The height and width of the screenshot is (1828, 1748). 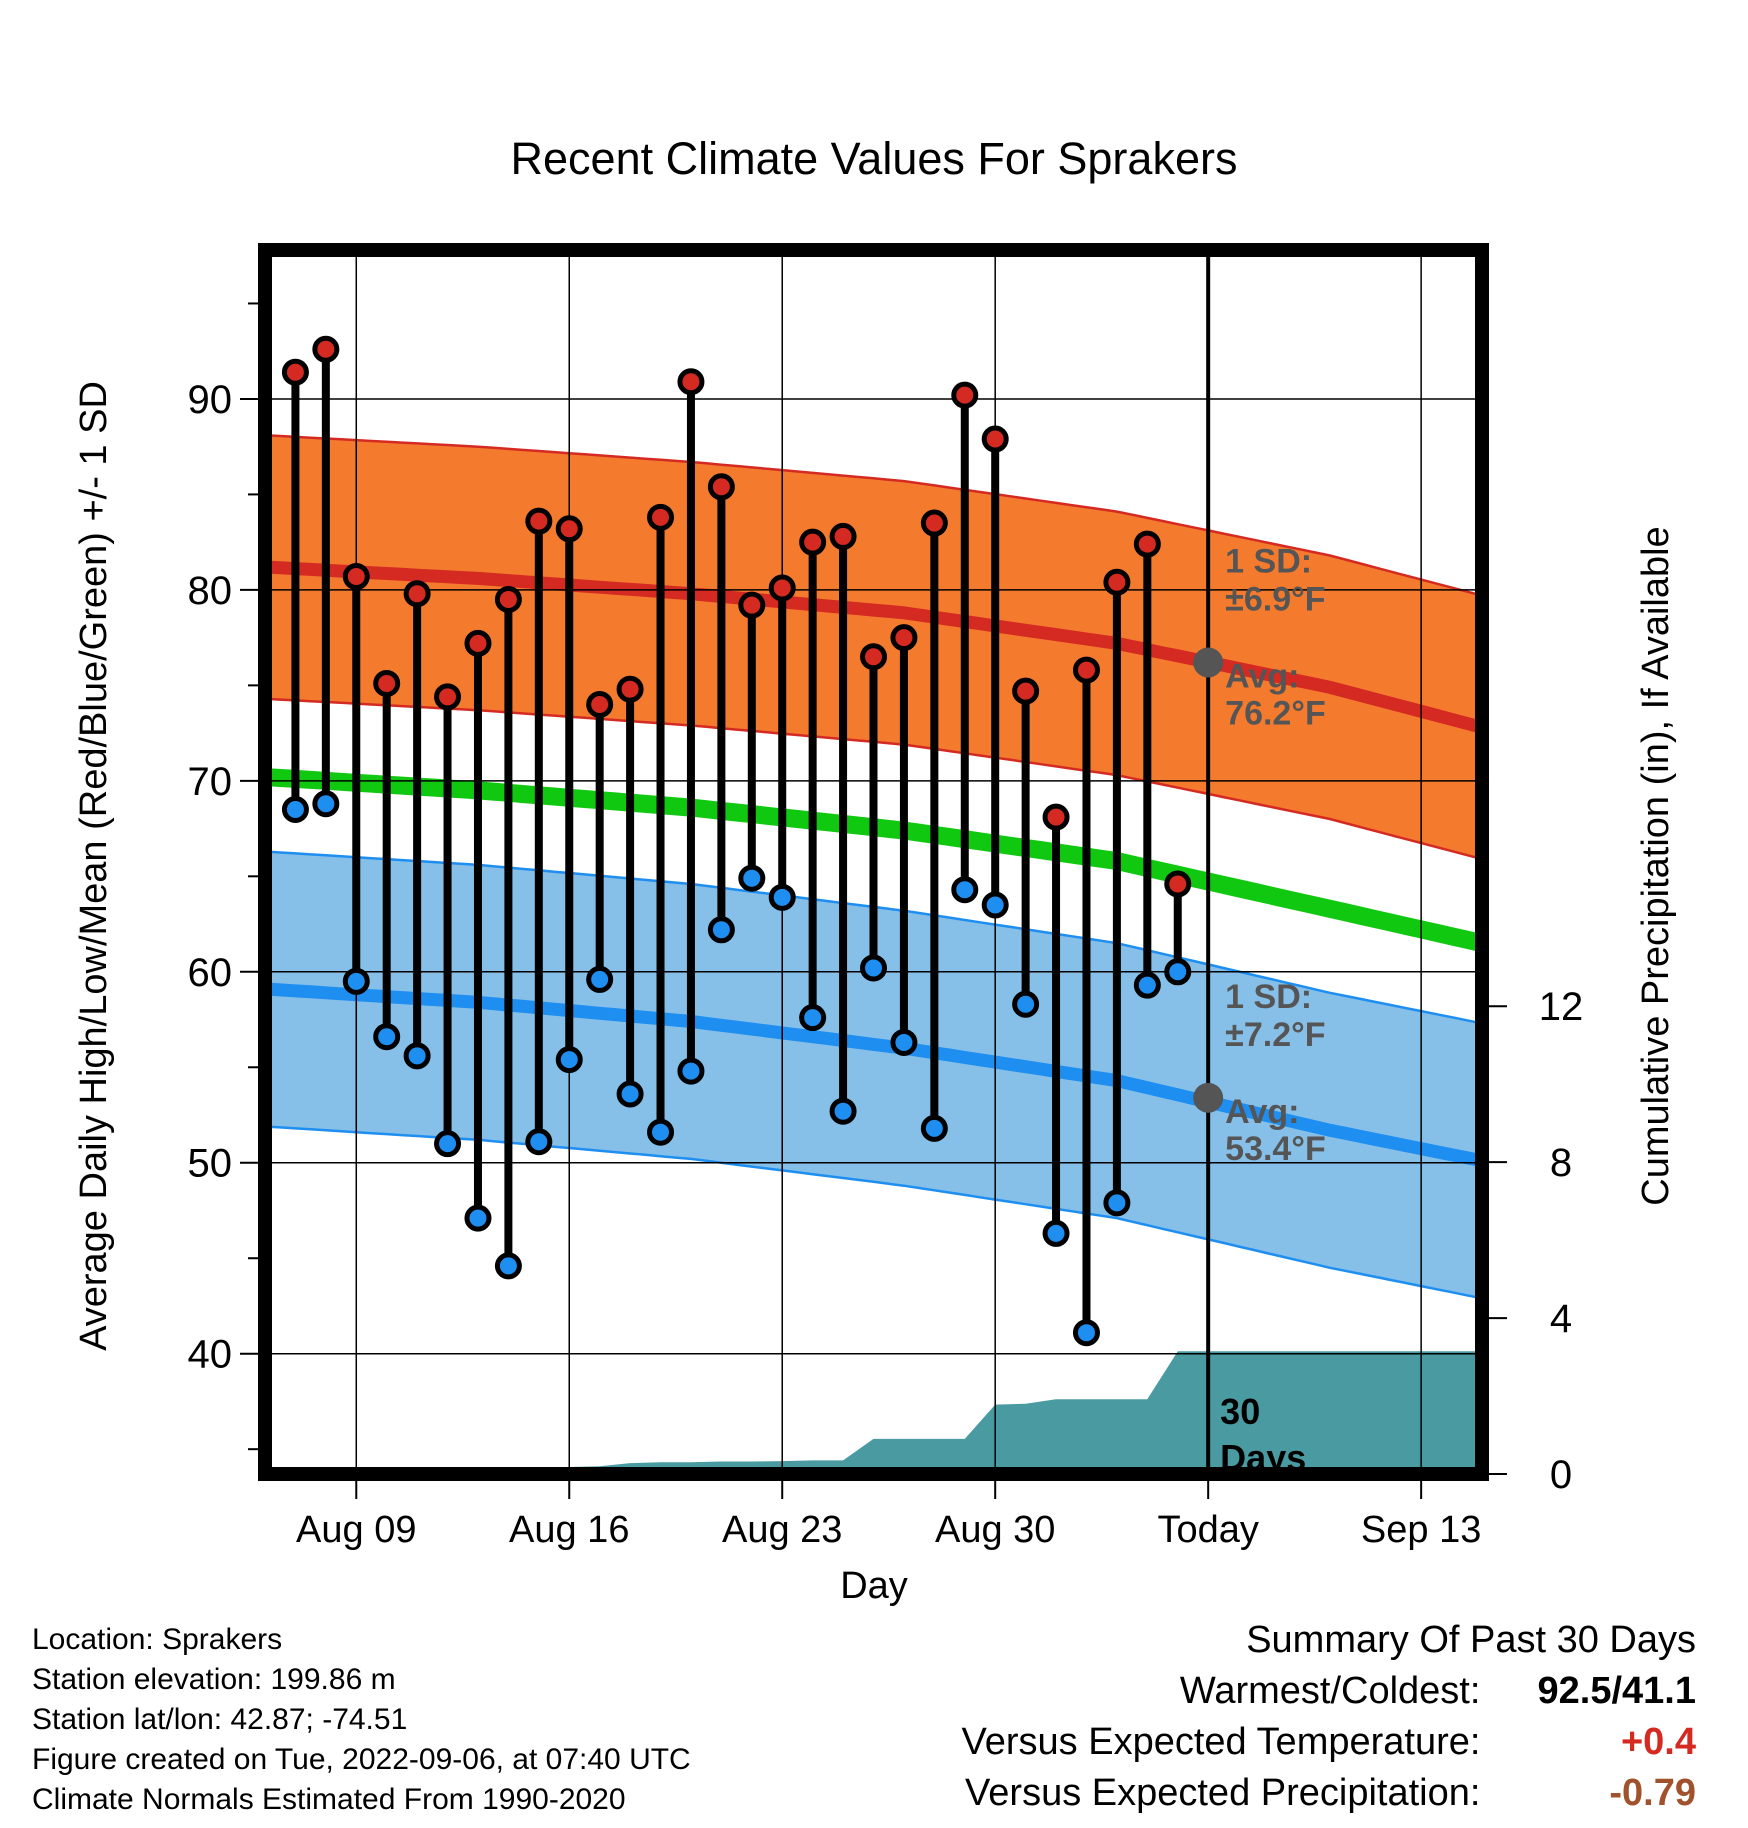 I want to click on annotation-high-avg-value: 76.2°F, so click(x=1275, y=713).